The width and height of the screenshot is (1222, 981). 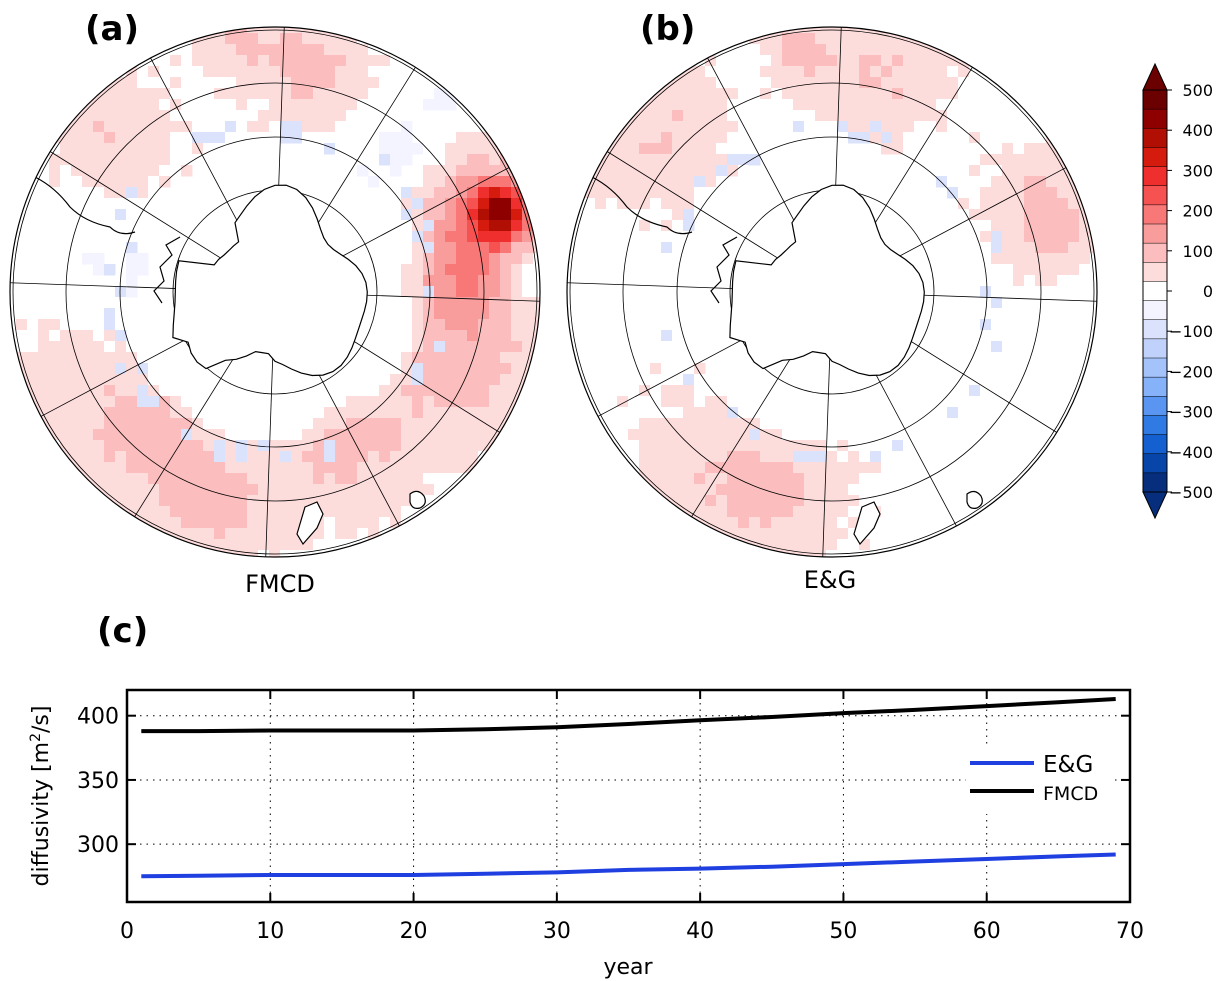 What do you see at coordinates (987, 931) in the screenshot?
I see `x-tick-label: 60` at bounding box center [987, 931].